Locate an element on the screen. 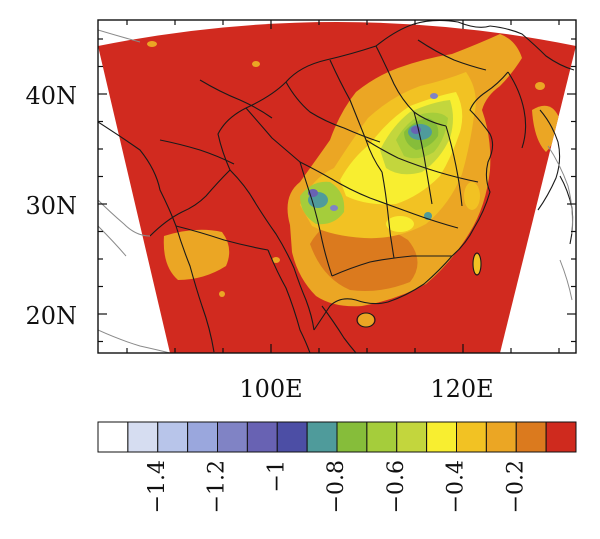  colorbar-tick-label: −1.2 is located at coordinates (217, 486).